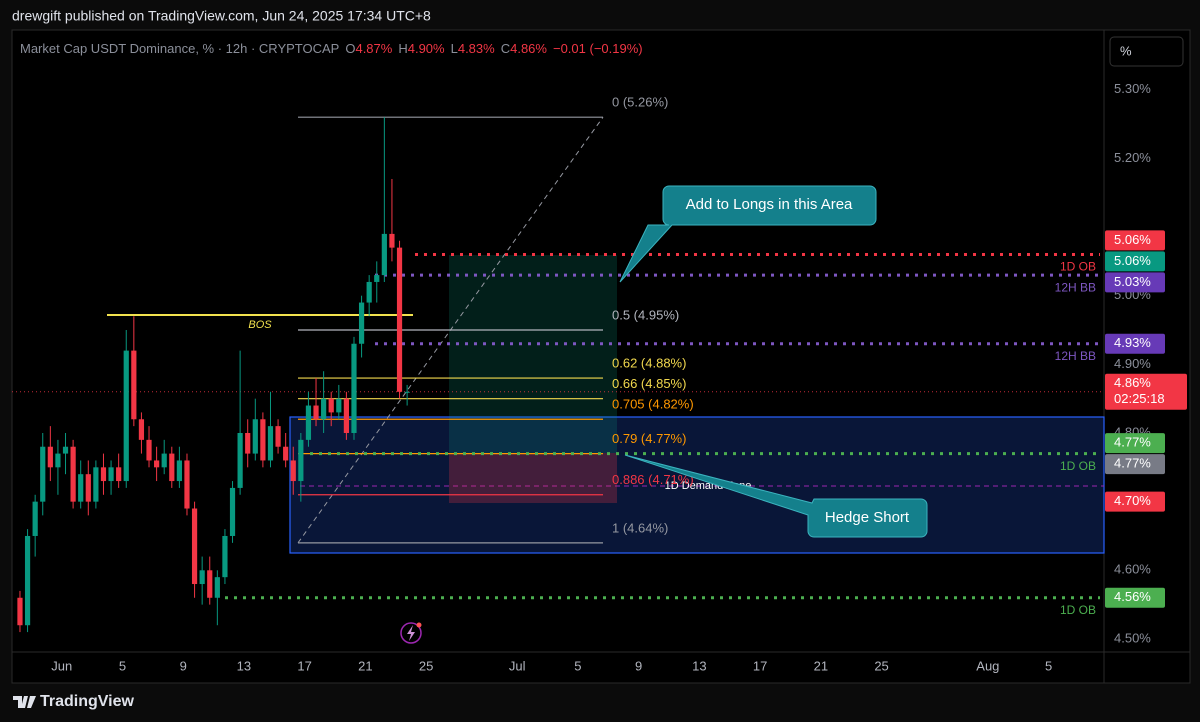 The image size is (1200, 722). I want to click on logo-mark, so click(24, 702).